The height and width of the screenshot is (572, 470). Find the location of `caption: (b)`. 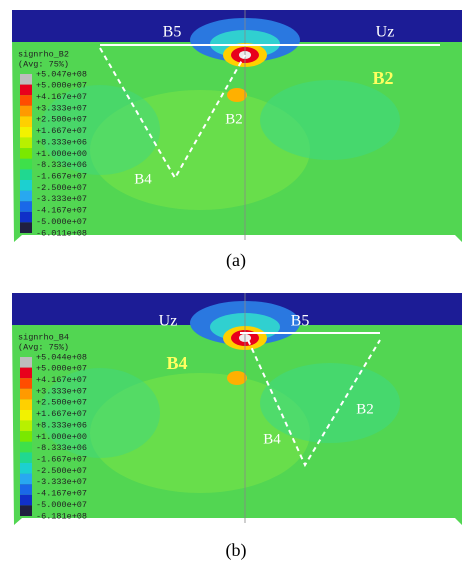

caption: (b) is located at coordinates (236, 550).